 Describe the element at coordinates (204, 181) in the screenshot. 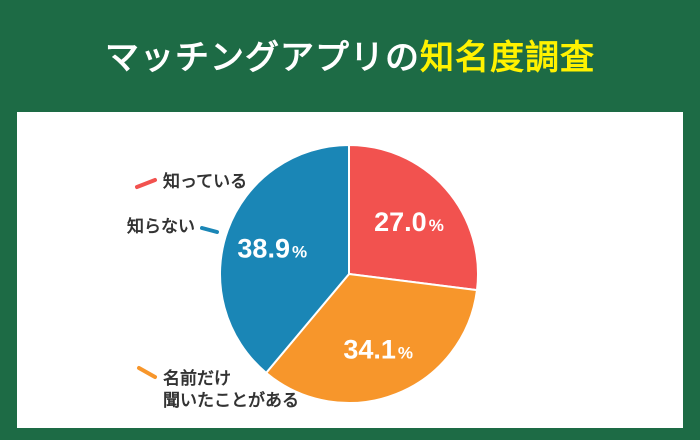

I see `category-label-1: 知っている` at that location.